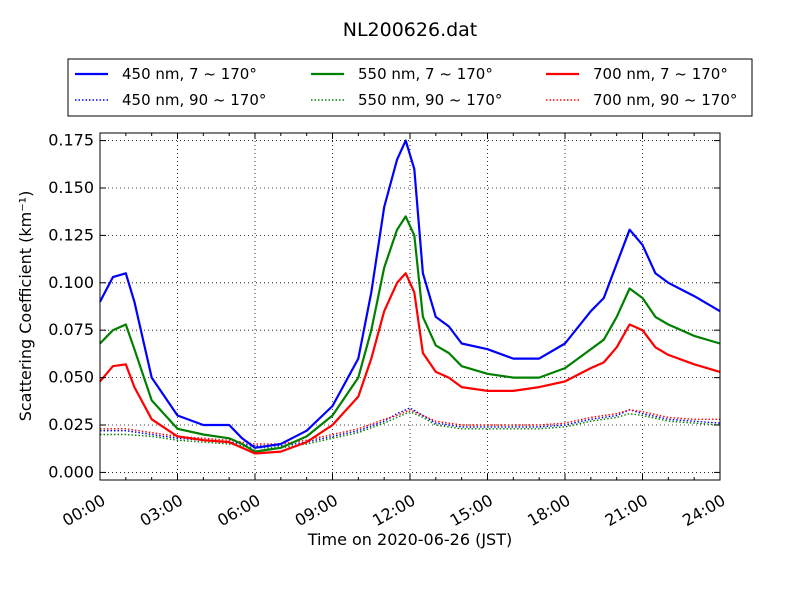  I want to click on y-tick-label: 0.025, so click(71, 424).